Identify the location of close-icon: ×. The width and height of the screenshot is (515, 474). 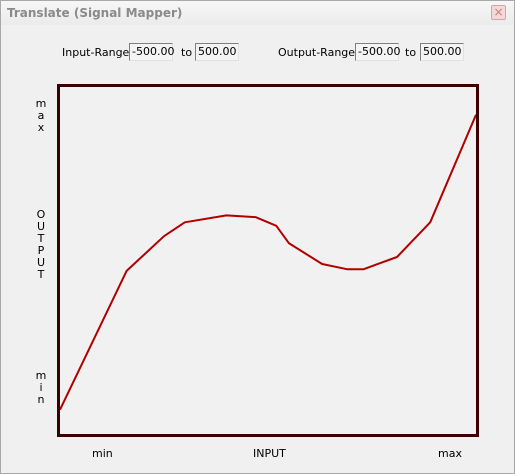
(498, 12).